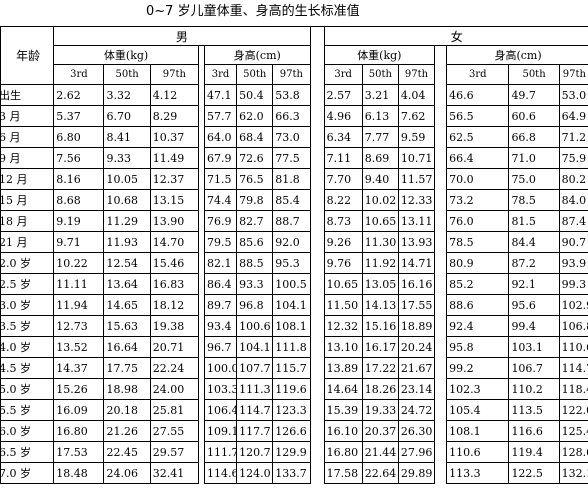 The image size is (588, 491). I want to click on age-cell: 2.5 岁, so click(27, 284).